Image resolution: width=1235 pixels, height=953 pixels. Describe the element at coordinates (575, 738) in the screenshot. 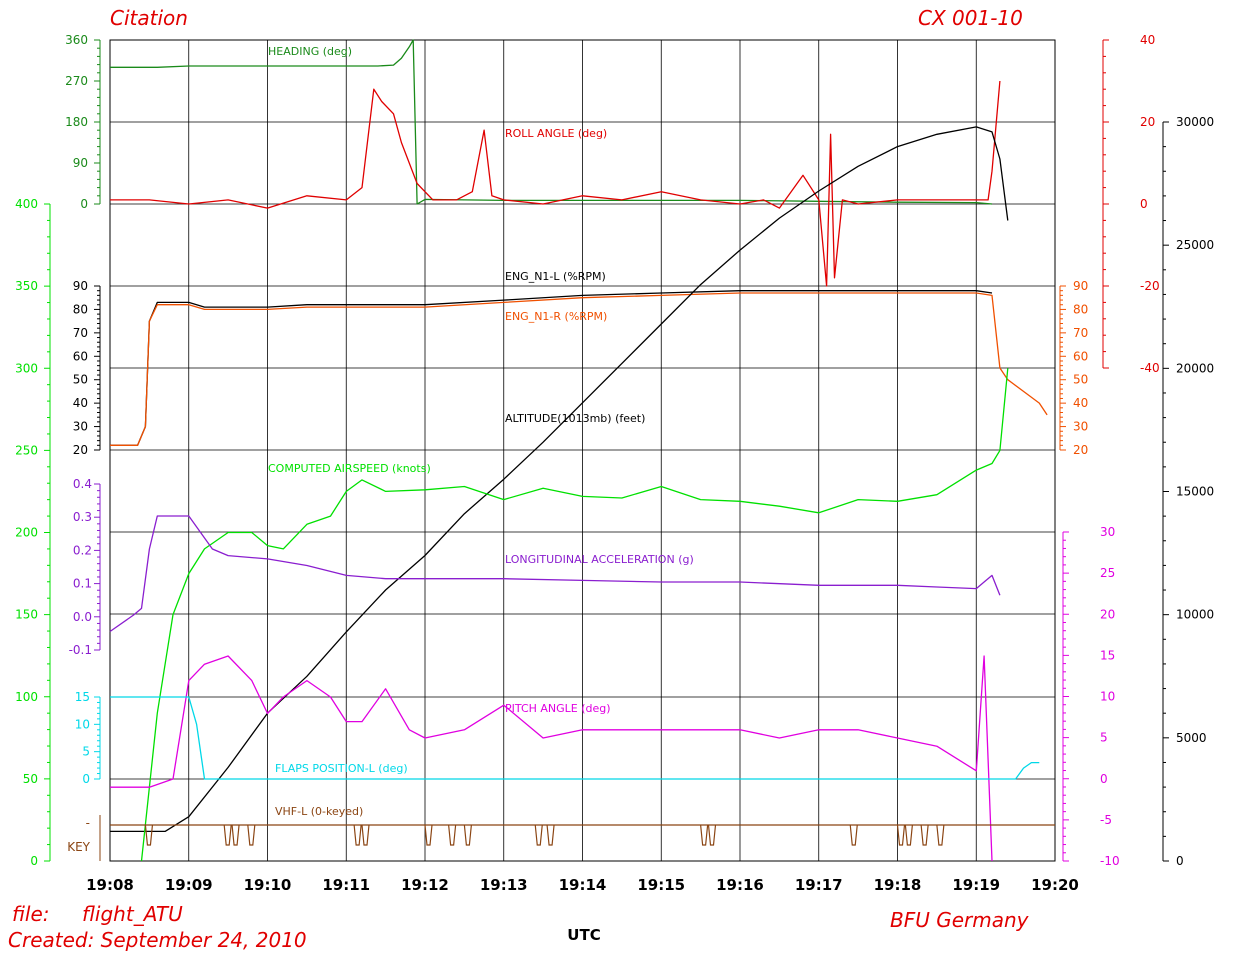

I see `series-line-flaps` at that location.